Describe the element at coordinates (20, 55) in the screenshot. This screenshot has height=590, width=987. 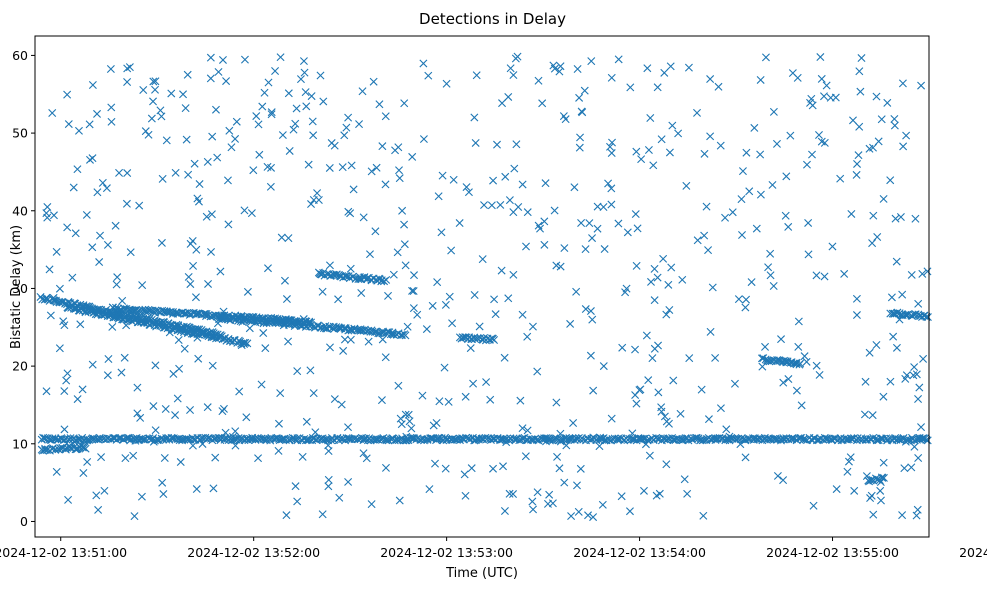
I see `y-tick-label: 60` at that location.